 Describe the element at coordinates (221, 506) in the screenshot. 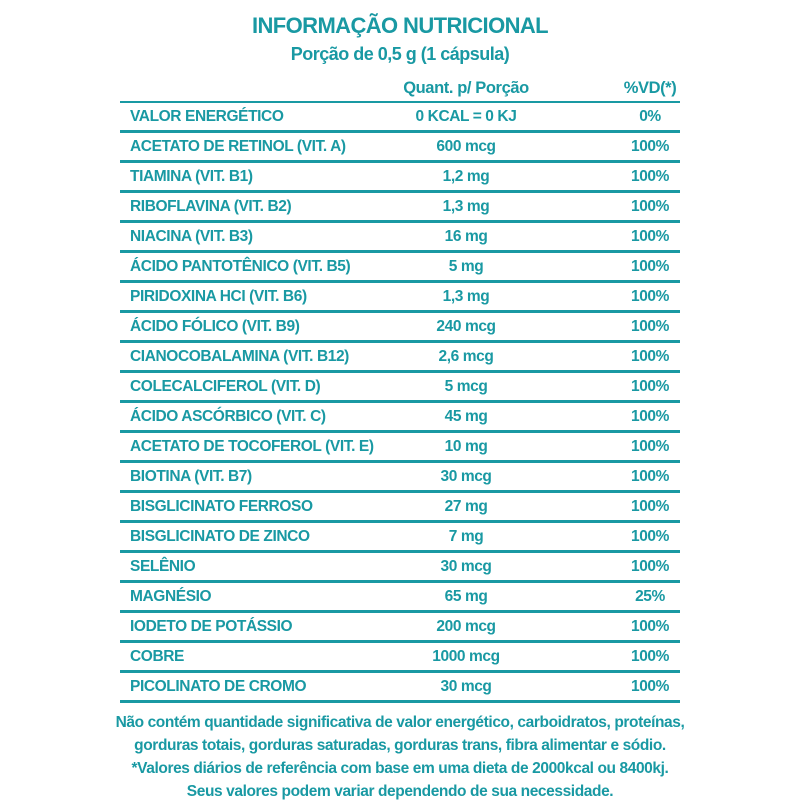

I see `nutrient-name: BISGLICINATO FERROSO` at that location.